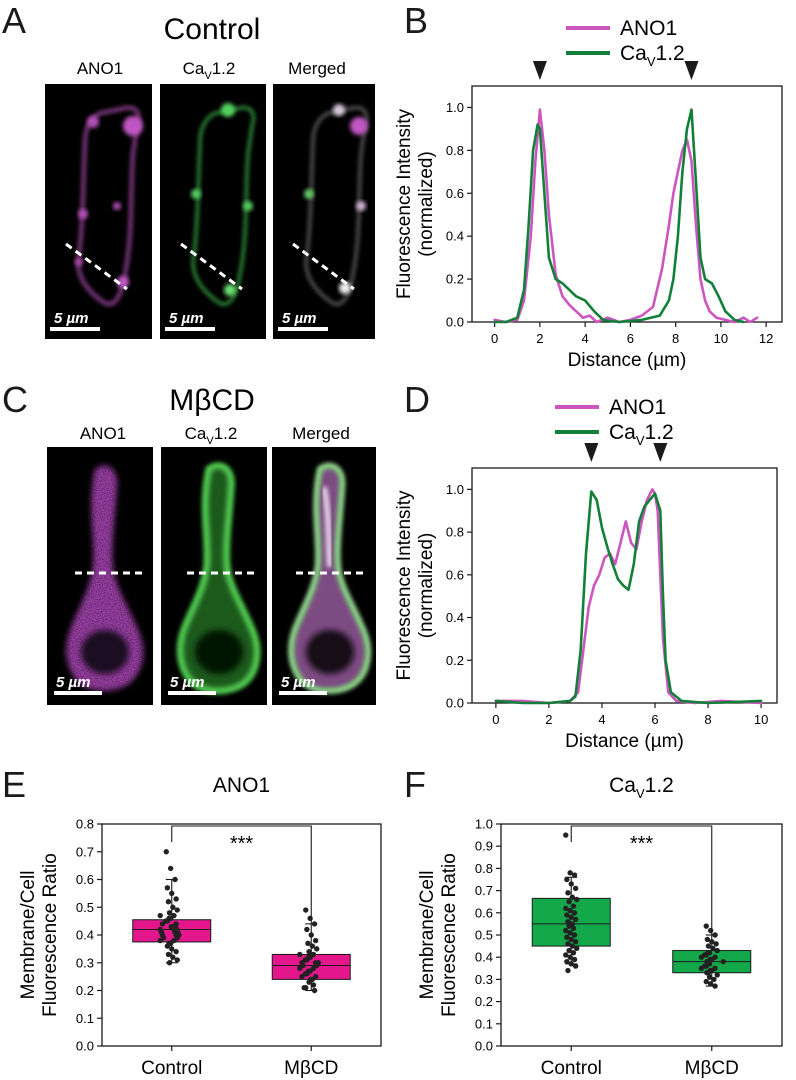 This screenshot has width=796, height=1080. Describe the element at coordinates (539, 338) in the screenshot. I see `x-tick-label: 2` at that location.